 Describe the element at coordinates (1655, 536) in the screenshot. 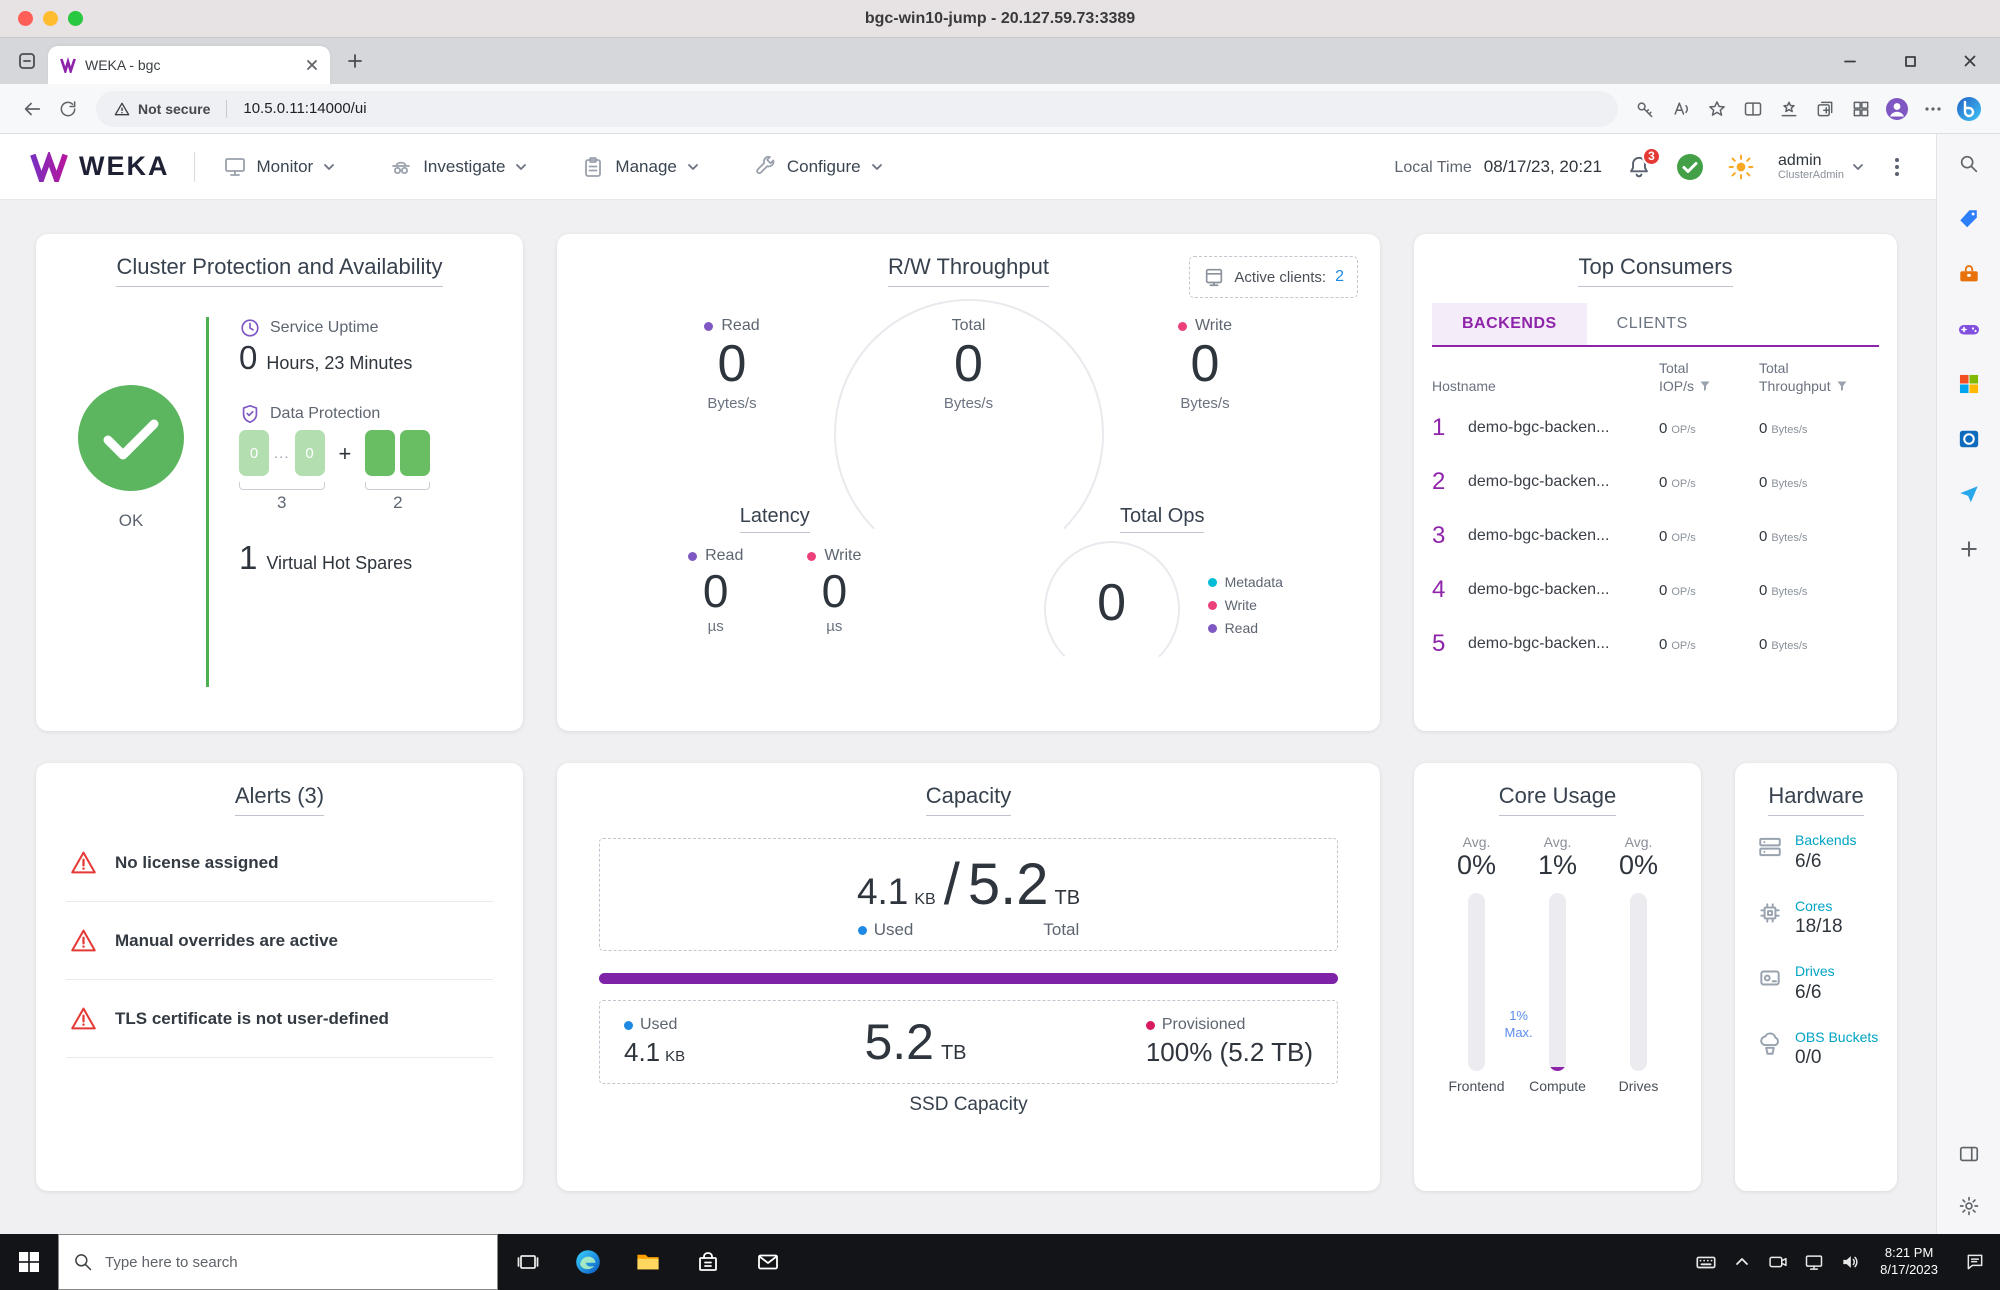

I see `consumer-row: 3 demo-bgc-backen... 0 OP/s 0 Bytes/s` at that location.